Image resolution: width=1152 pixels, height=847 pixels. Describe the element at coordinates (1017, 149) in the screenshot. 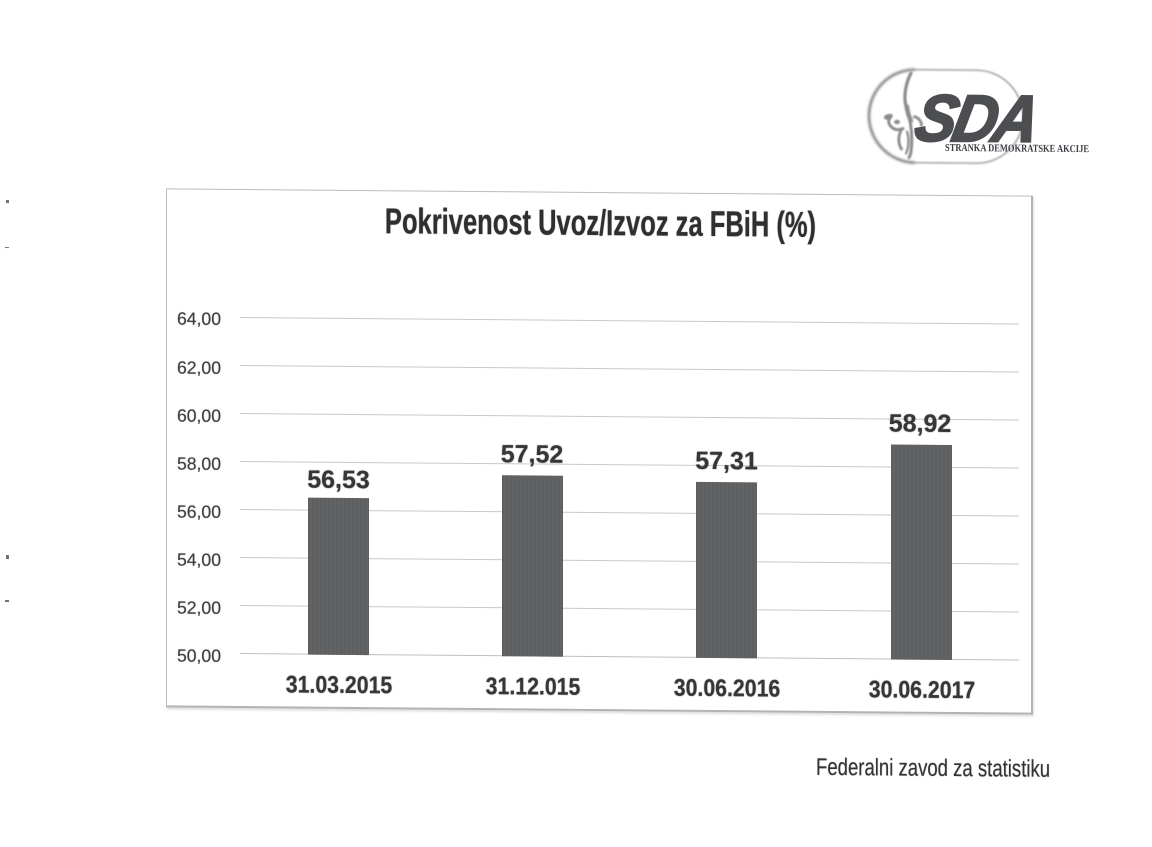

I see `svg-text: STRANKA DEMOKRATSKE AKCIJE` at that location.